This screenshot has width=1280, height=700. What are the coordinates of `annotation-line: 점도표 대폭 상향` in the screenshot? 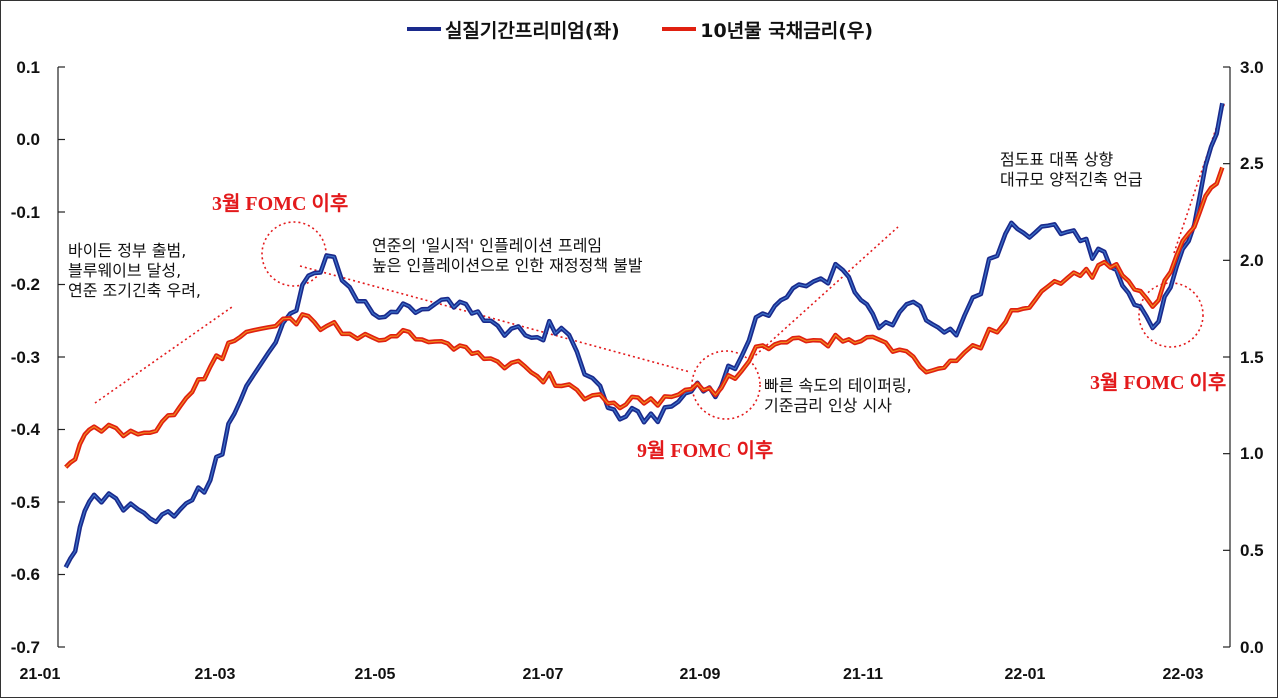 It's located at (1057, 159).